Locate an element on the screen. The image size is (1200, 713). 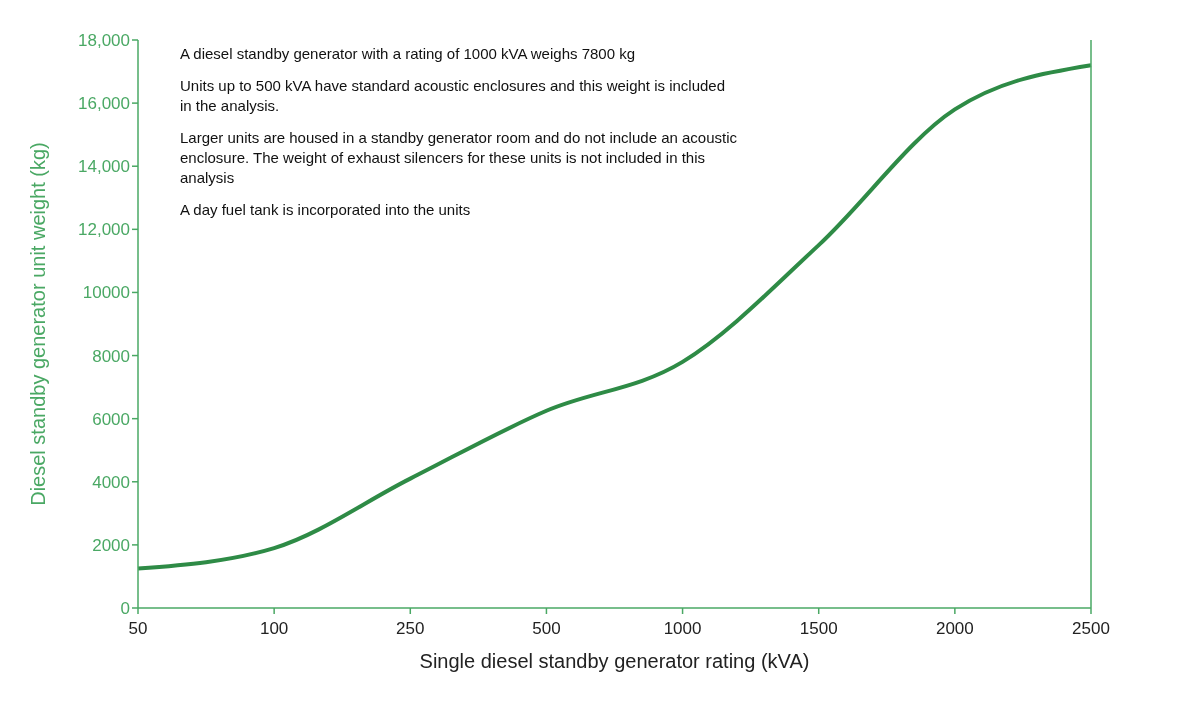
y-tick-label: 10000 is located at coordinates (106, 293).